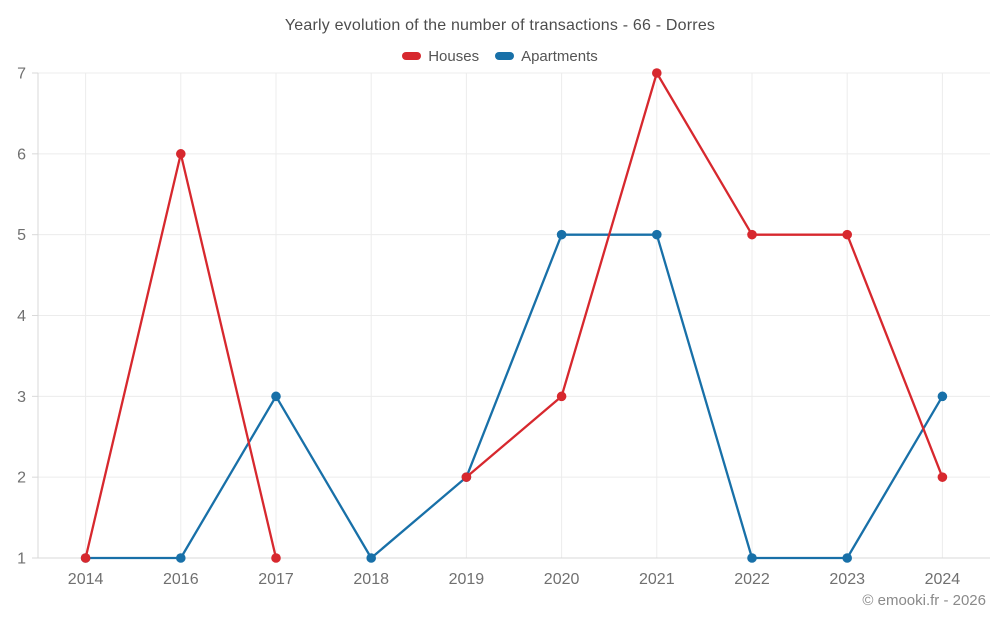 This screenshot has height=625, width=1000. I want to click on legend: Houses Apartments, so click(500, 56).